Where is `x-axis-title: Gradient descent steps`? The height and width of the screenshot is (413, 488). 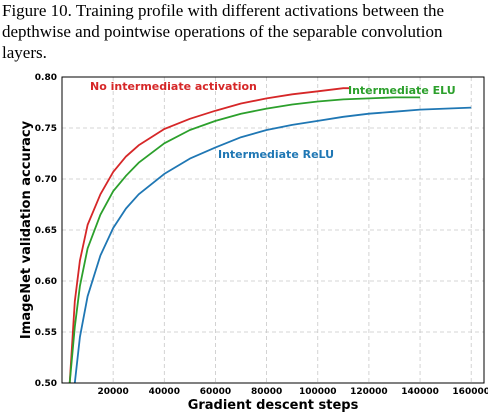 x-axis-title: Gradient descent steps is located at coordinates (273, 405).